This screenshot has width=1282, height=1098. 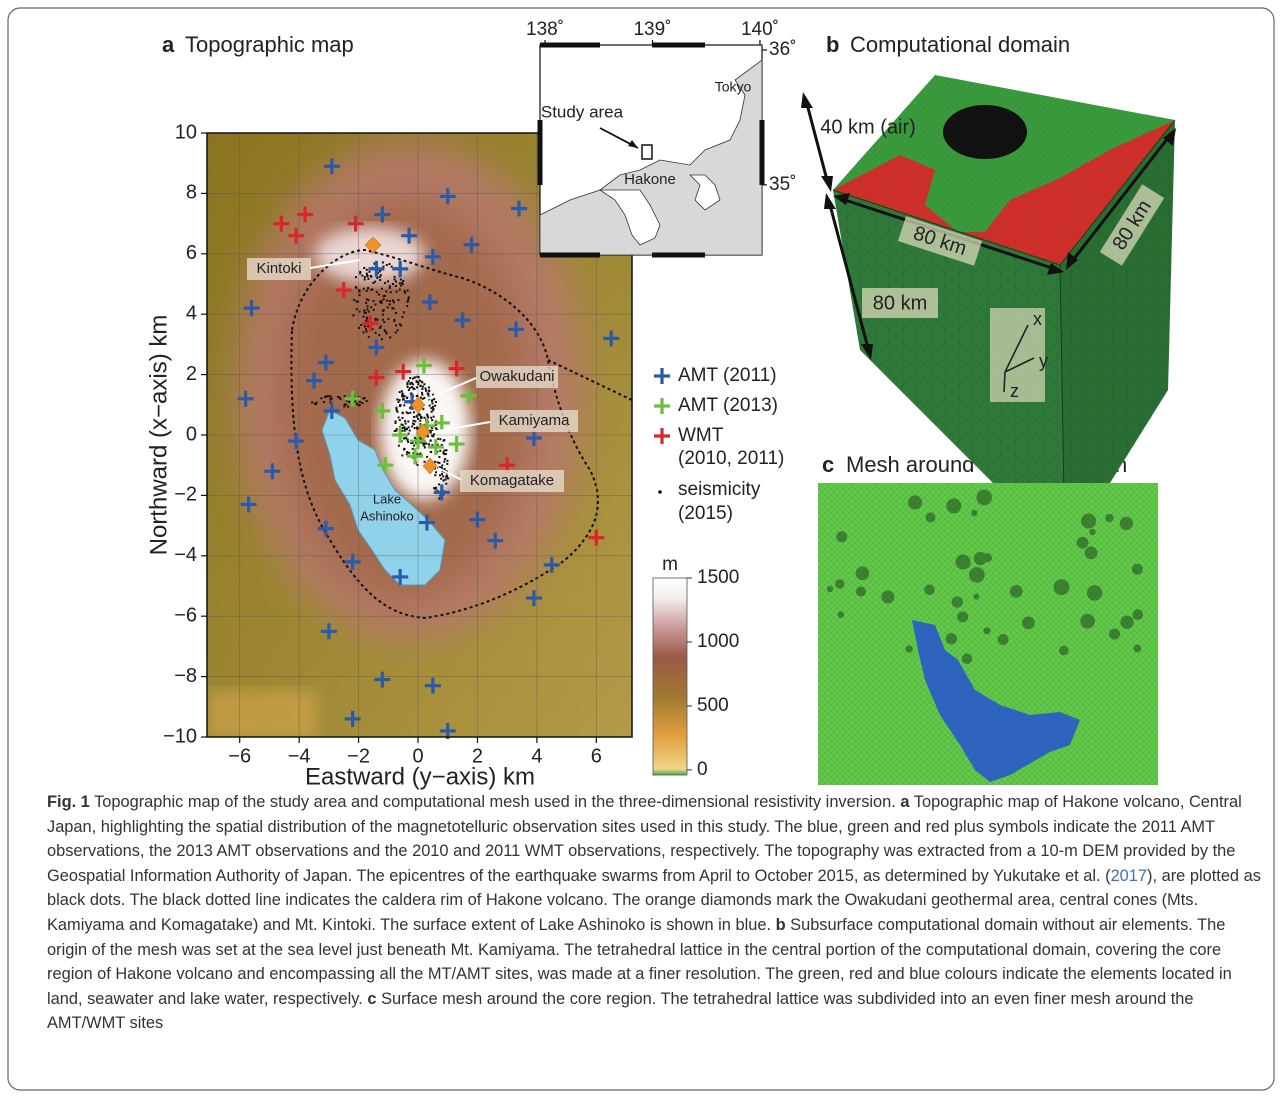 What do you see at coordinates (718, 641) in the screenshot?
I see `colorbar-tick-label: 1000` at bounding box center [718, 641].